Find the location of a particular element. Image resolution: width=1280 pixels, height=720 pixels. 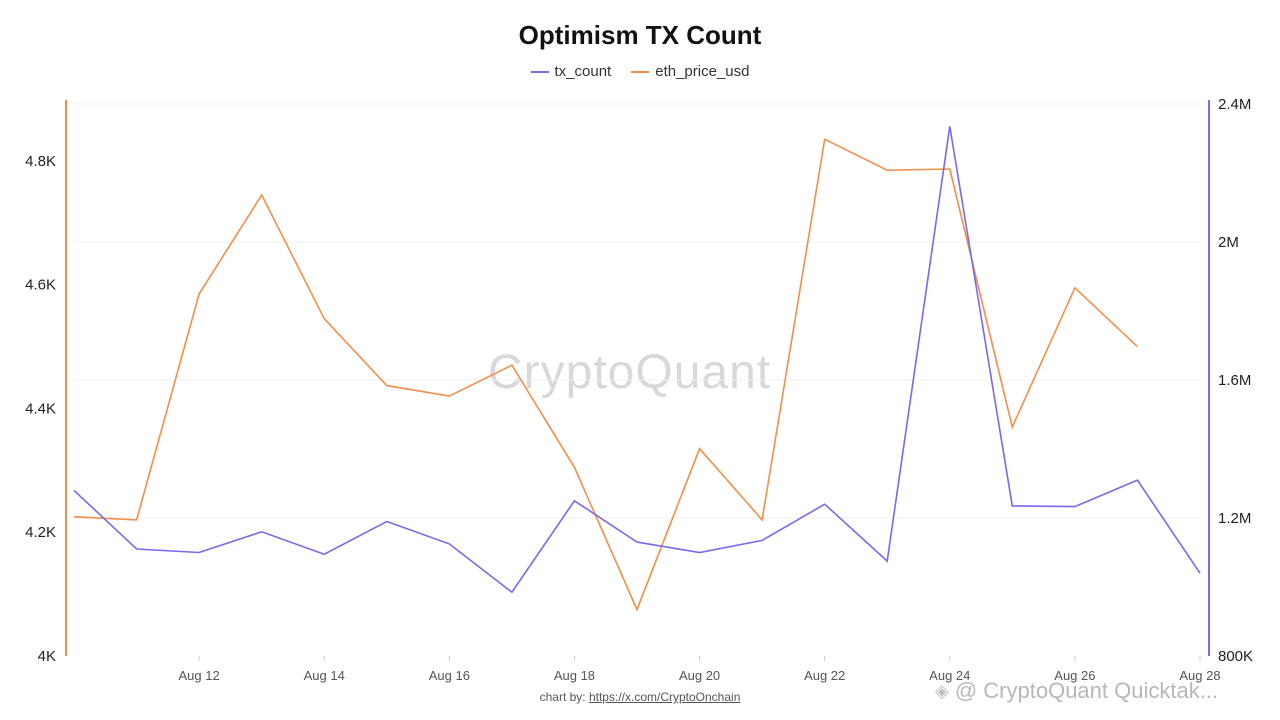

brand-diamond-icon: ◈ is located at coordinates (942, 690).